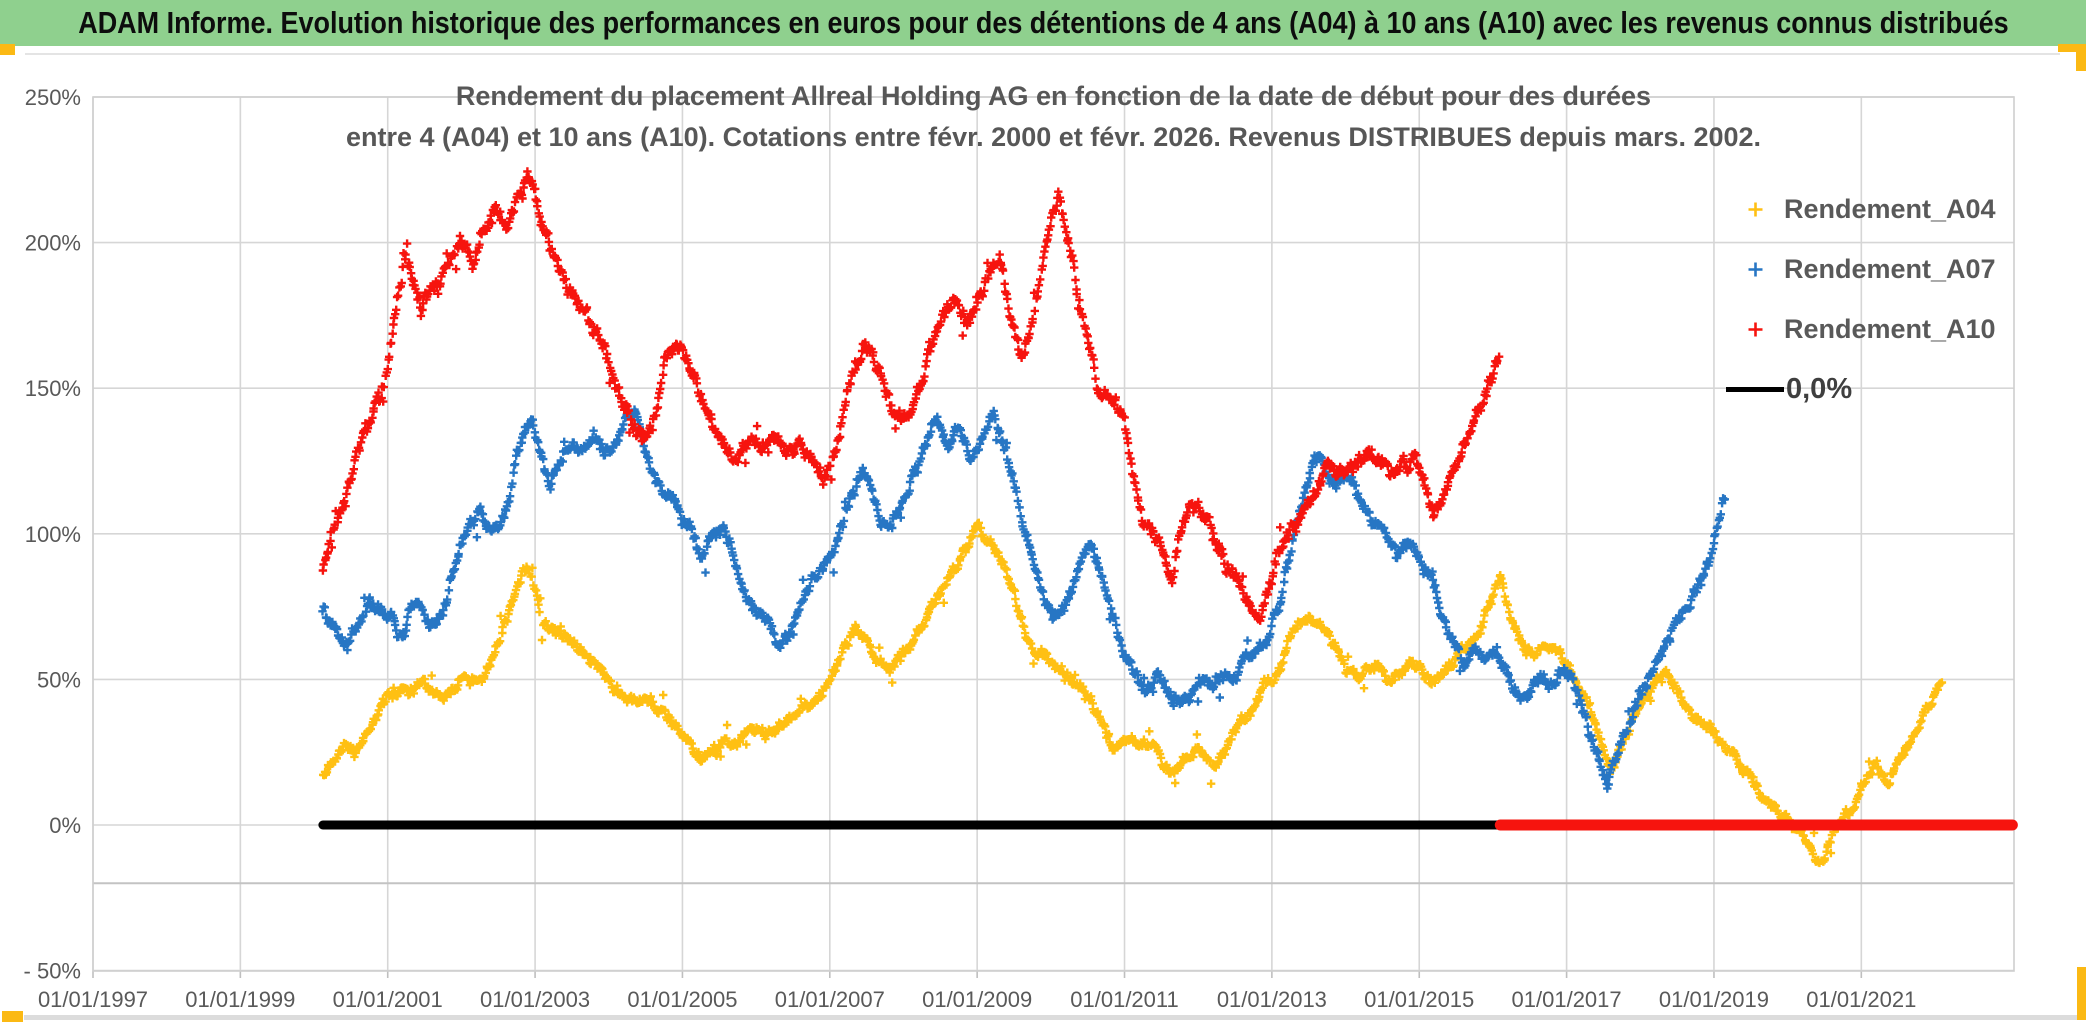 The width and height of the screenshot is (2086, 1031). What do you see at coordinates (1890, 328) in the screenshot?
I see `legend-label-a10: Rendement_A10` at bounding box center [1890, 328].